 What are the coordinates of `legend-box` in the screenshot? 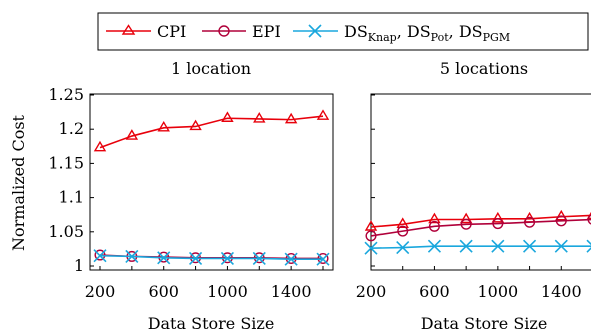 It's located at (343, 31).